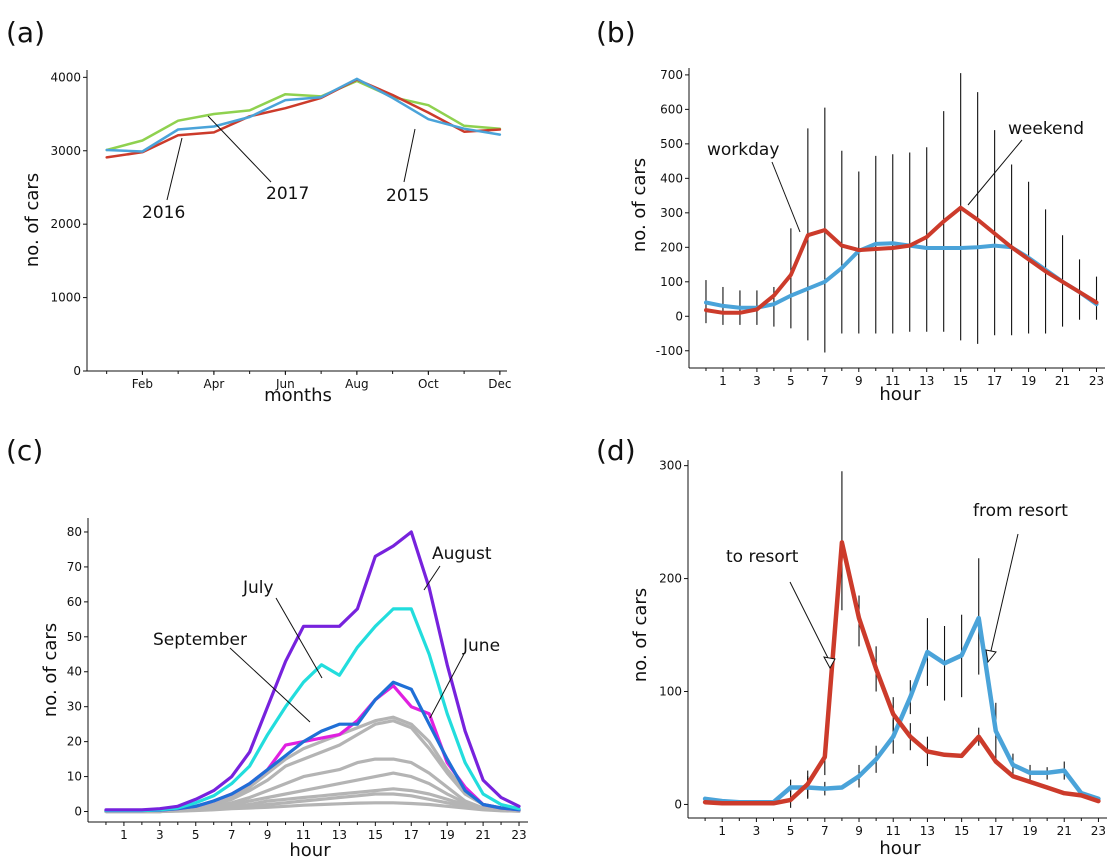 The image size is (1111, 860). I want to click on y-tick-label: 3000, so click(65, 151).